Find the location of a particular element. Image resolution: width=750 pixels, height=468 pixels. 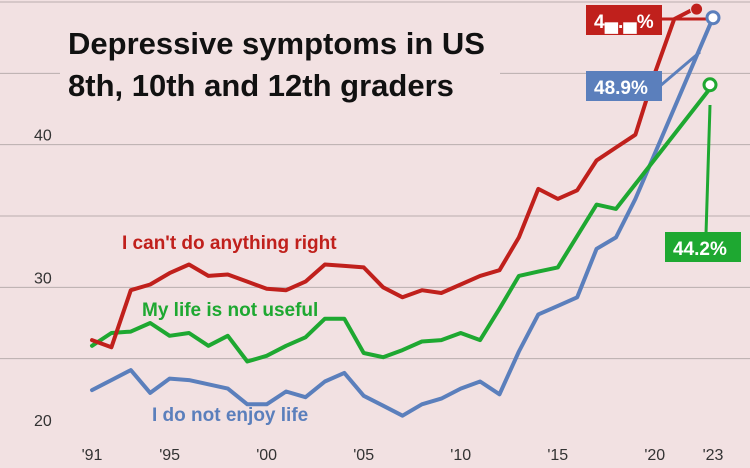

green-end-connector is located at coordinates (708, 169).